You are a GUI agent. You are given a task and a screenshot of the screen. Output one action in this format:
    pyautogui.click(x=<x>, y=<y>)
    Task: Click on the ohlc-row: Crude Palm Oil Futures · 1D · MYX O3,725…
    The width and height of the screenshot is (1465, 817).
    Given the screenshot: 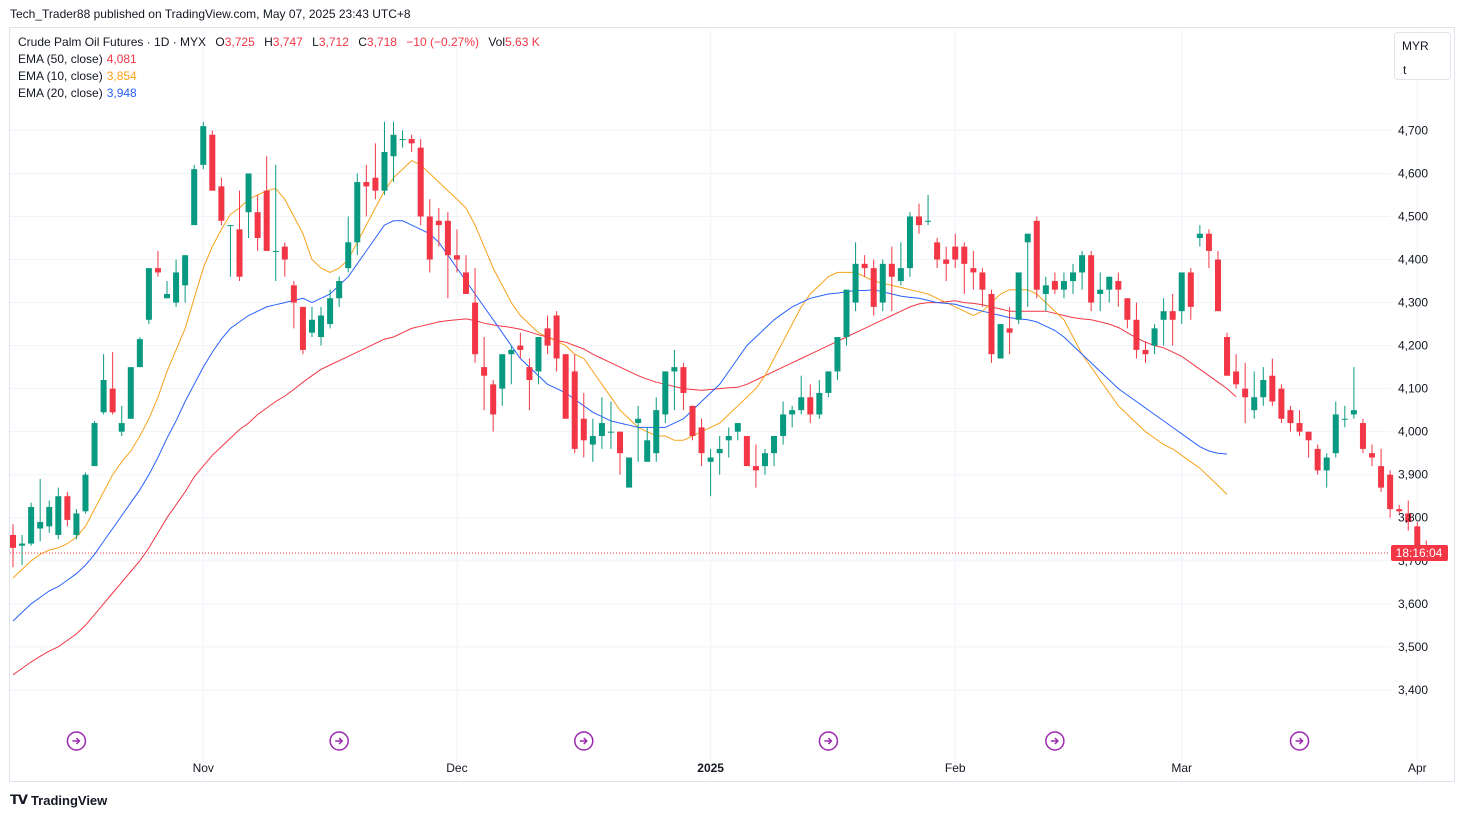 What is the action you would take?
    pyautogui.click(x=279, y=42)
    